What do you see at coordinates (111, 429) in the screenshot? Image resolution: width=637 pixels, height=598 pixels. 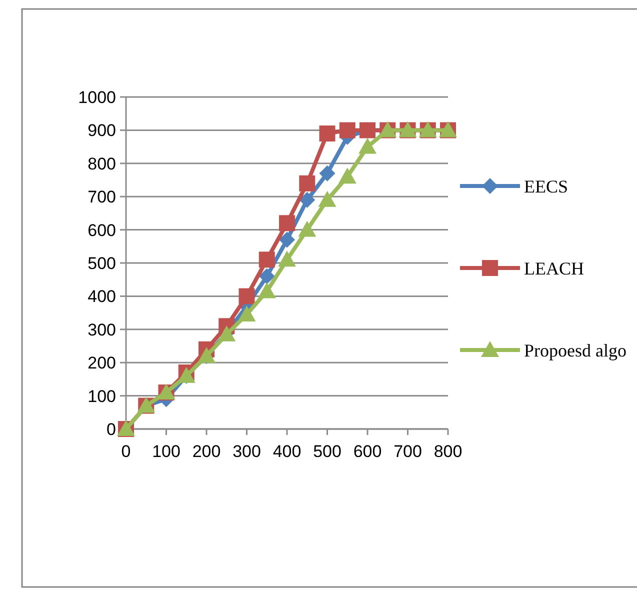 I see `y-tick-label: 0` at bounding box center [111, 429].